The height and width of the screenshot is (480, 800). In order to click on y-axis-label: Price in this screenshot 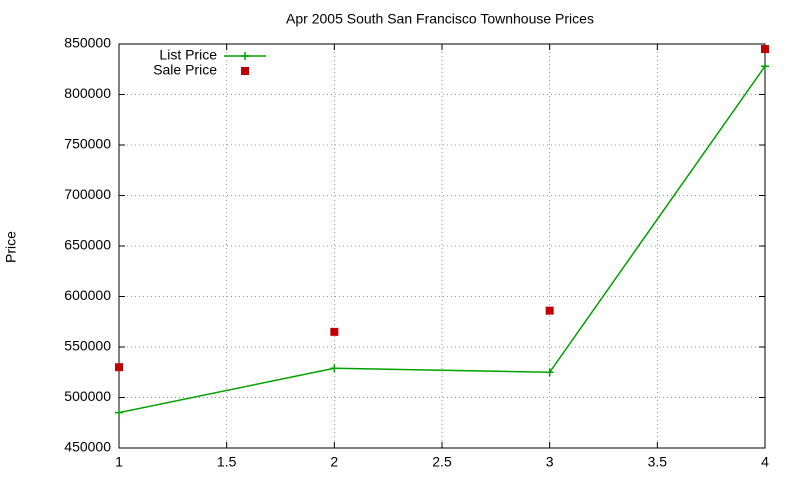, I will do `click(11, 247)`.